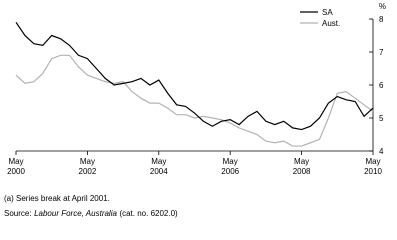  I want to click on source-suffix: (cat. no. 6202.0), so click(148, 213).